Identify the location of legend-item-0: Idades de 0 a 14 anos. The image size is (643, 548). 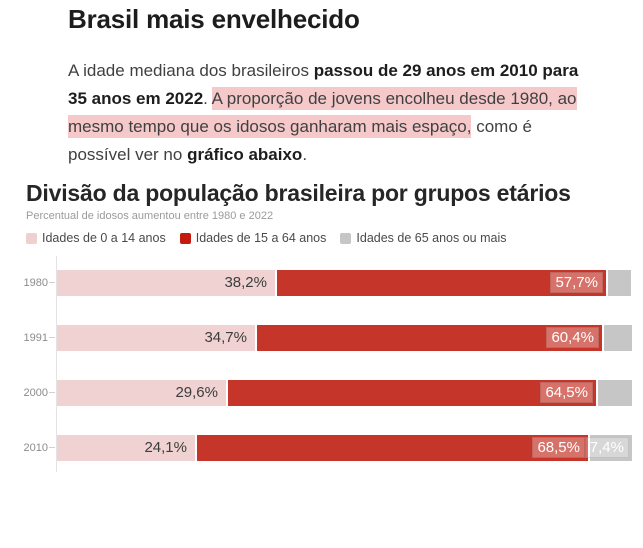
(96, 238).